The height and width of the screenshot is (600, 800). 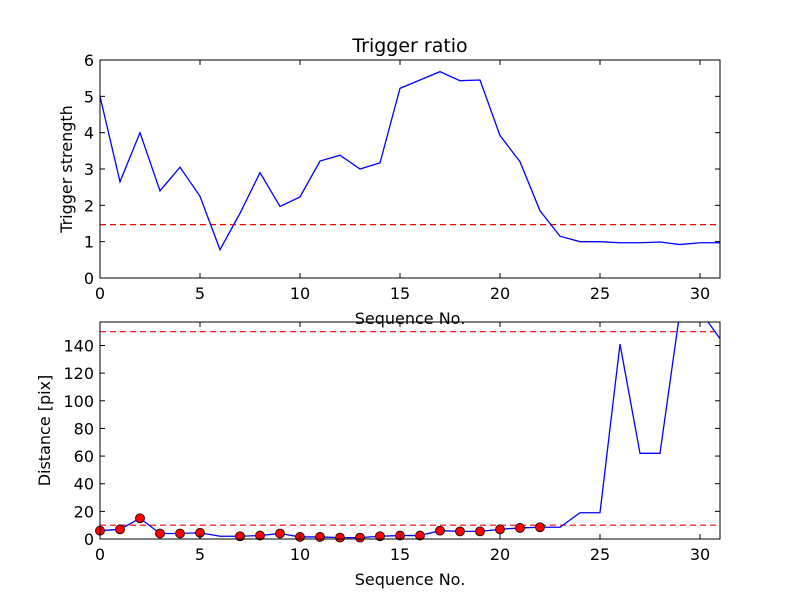 What do you see at coordinates (78, 373) in the screenshot?
I see `distance-y-tick-label: 120` at bounding box center [78, 373].